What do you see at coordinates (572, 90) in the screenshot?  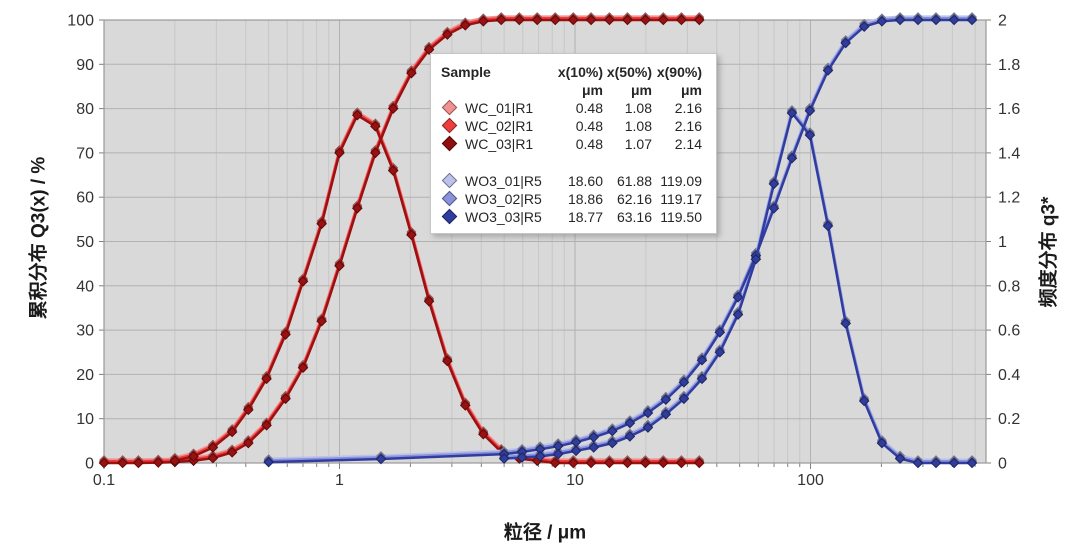 I see `legend-unit-row: μm μm μm` at bounding box center [572, 90].